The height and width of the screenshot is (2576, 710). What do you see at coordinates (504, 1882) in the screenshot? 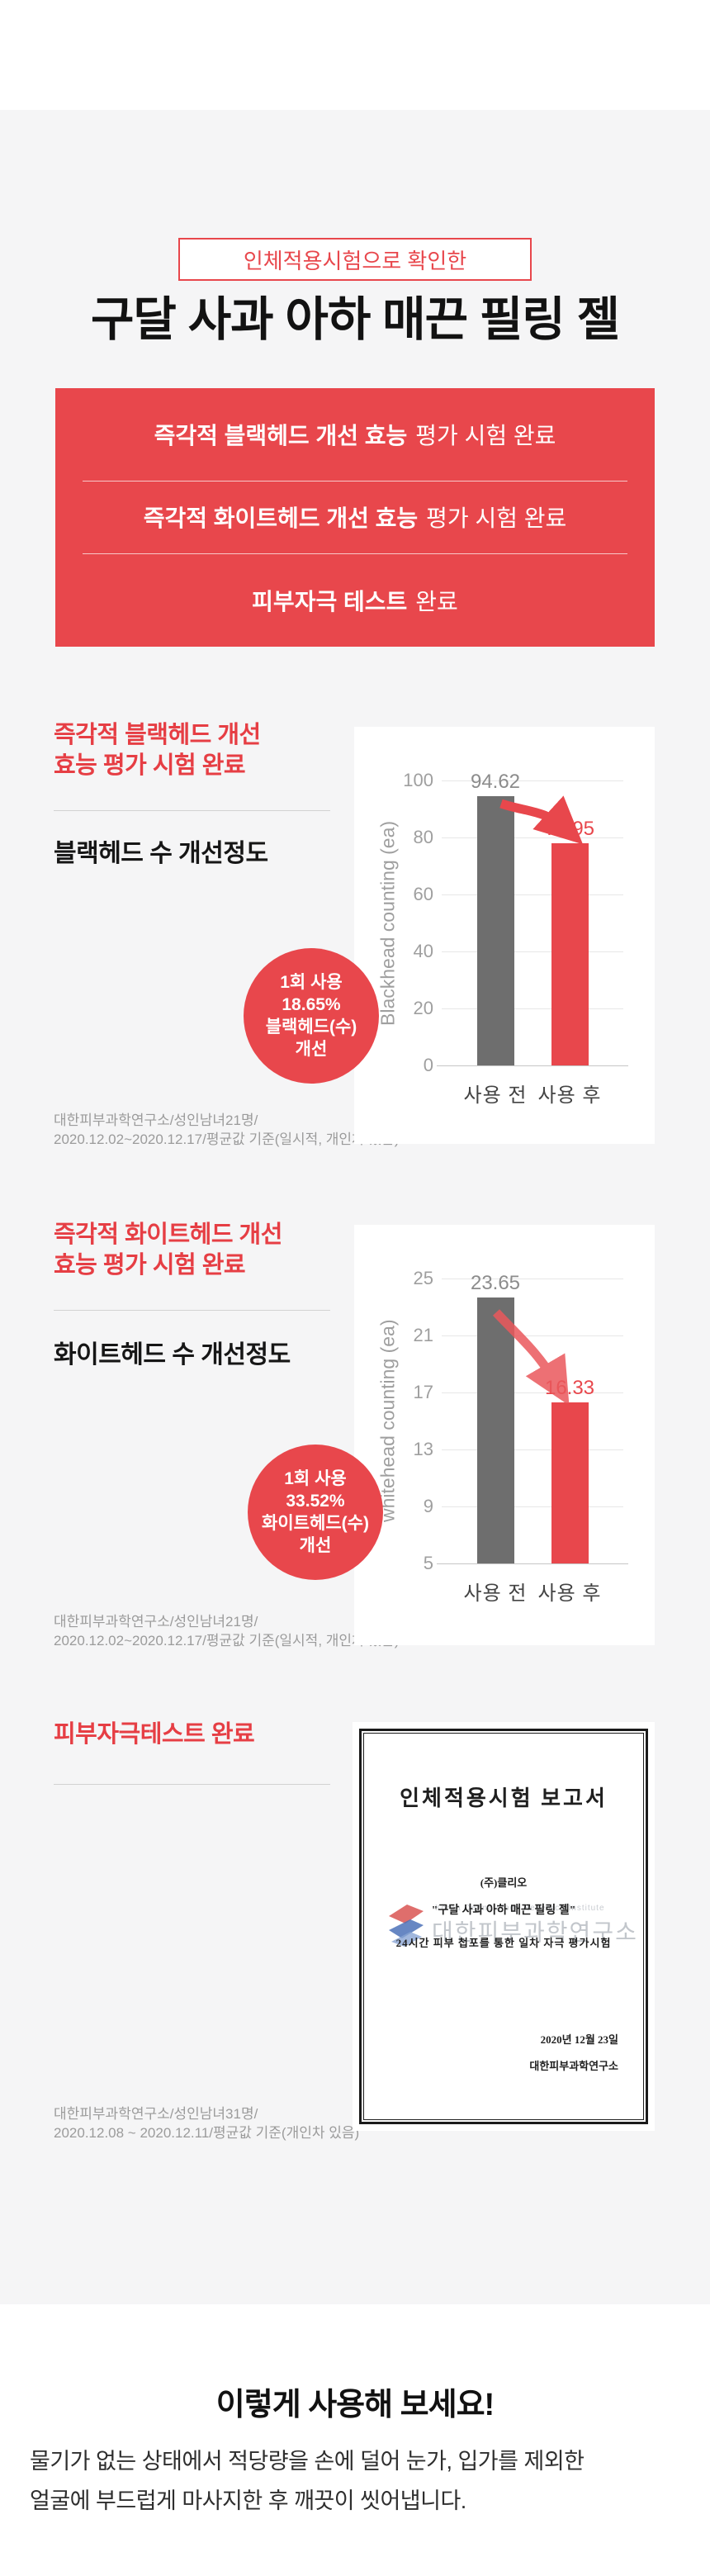
I see `report-company: (주)클리오` at bounding box center [504, 1882].